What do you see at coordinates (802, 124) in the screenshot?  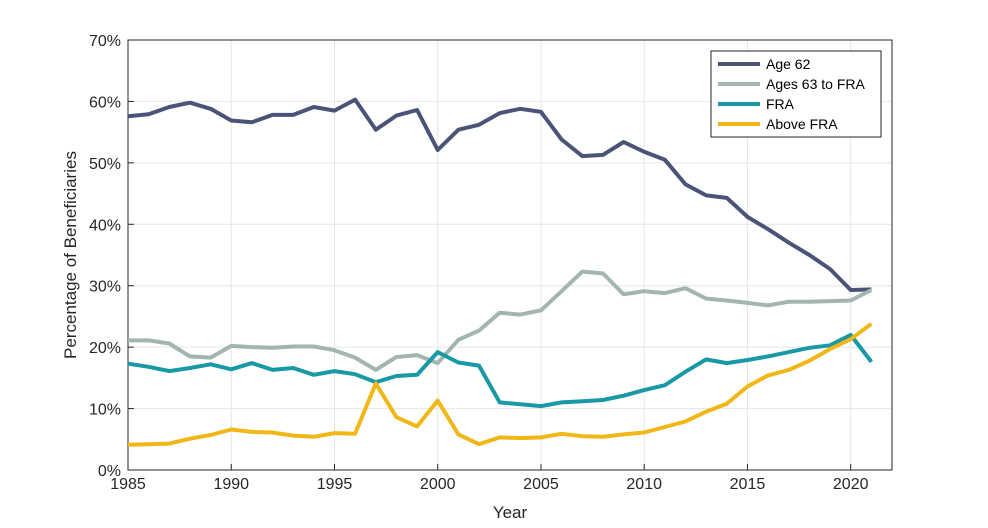 I see `legend-label-above-fra: Above FRA` at bounding box center [802, 124].